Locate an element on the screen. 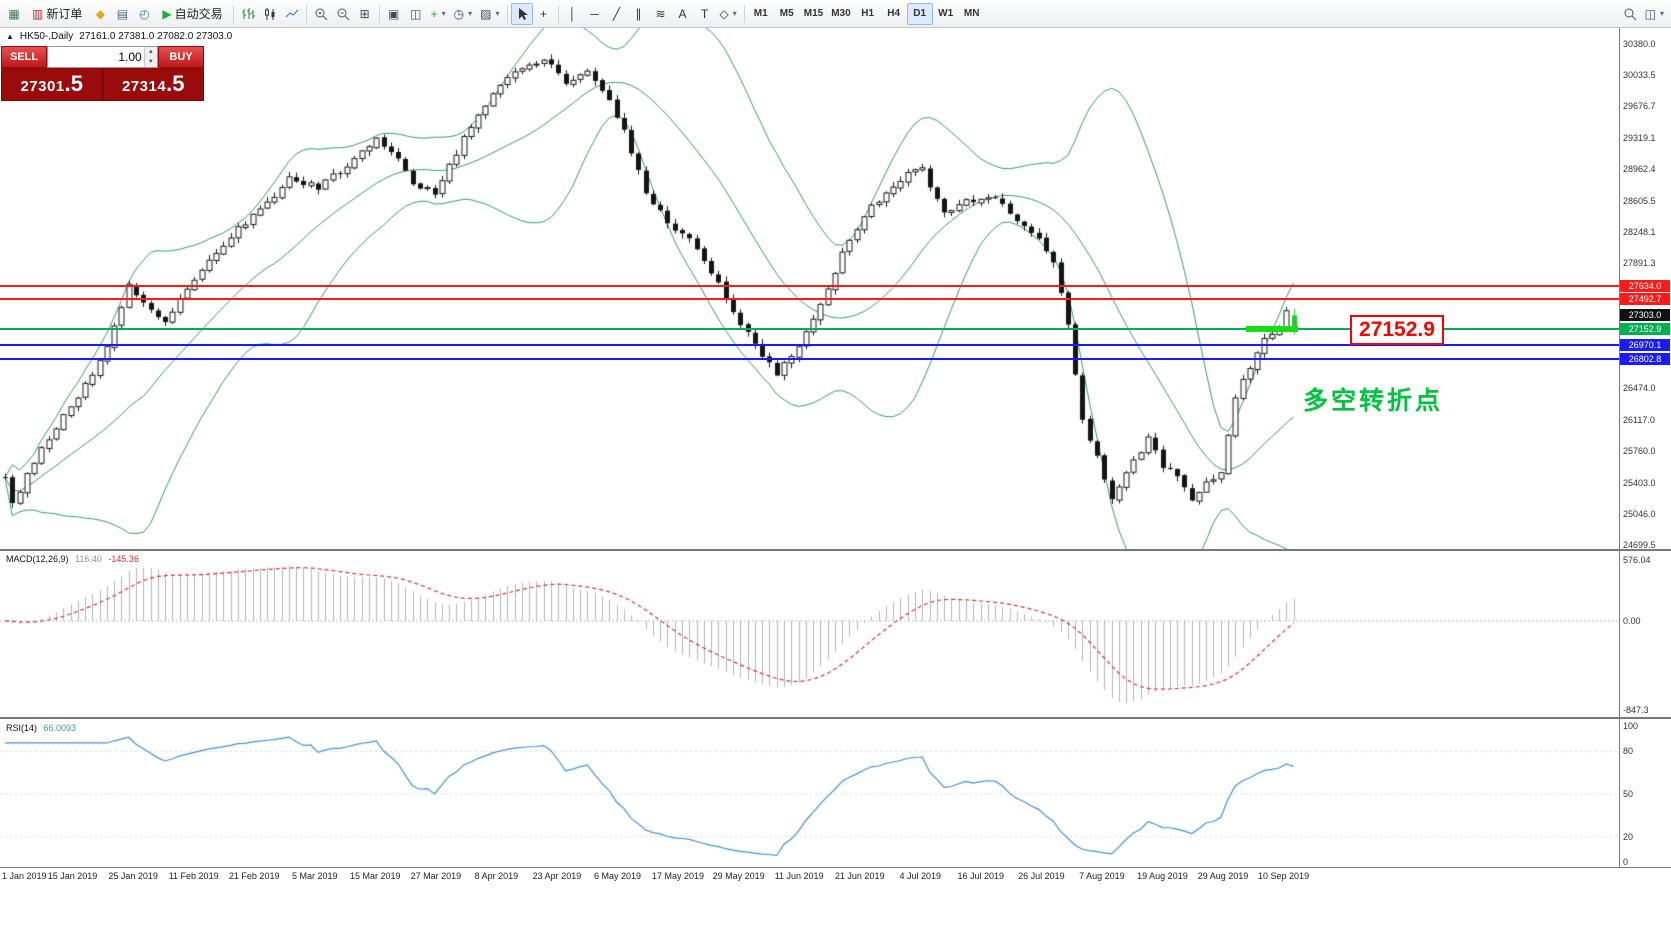  timeframe-m15: M15 is located at coordinates (813, 13).